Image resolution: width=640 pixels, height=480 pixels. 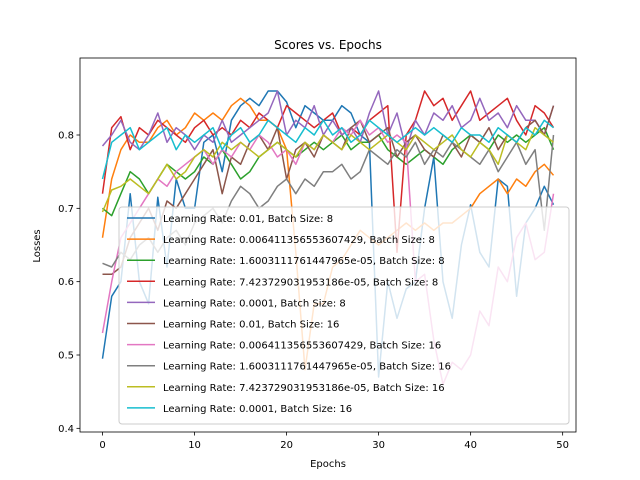 I want to click on y-tick-label: 0.5, so click(x=66, y=356).